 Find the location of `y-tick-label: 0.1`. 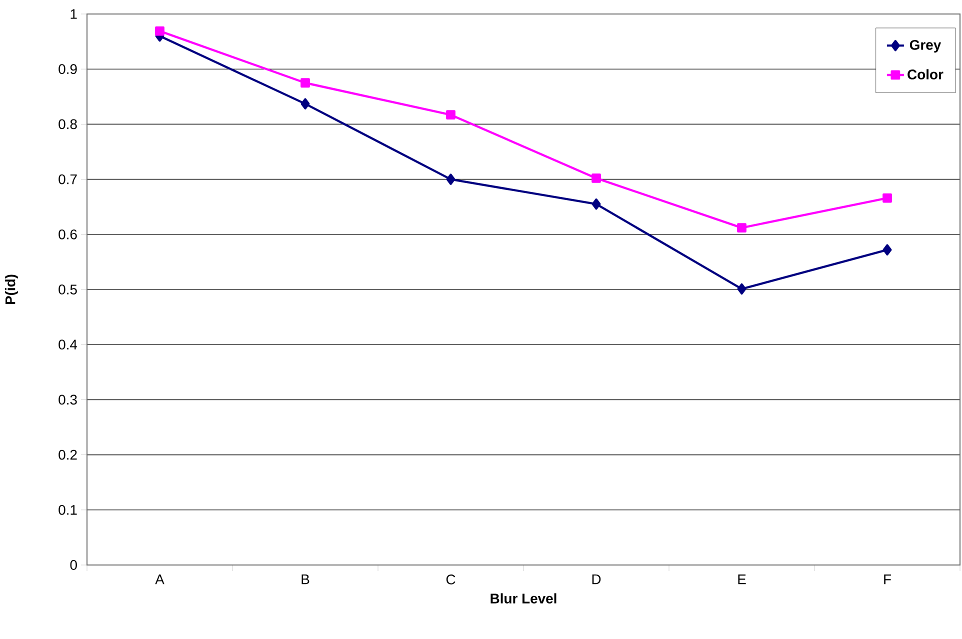

y-tick-label: 0.1 is located at coordinates (67, 509).